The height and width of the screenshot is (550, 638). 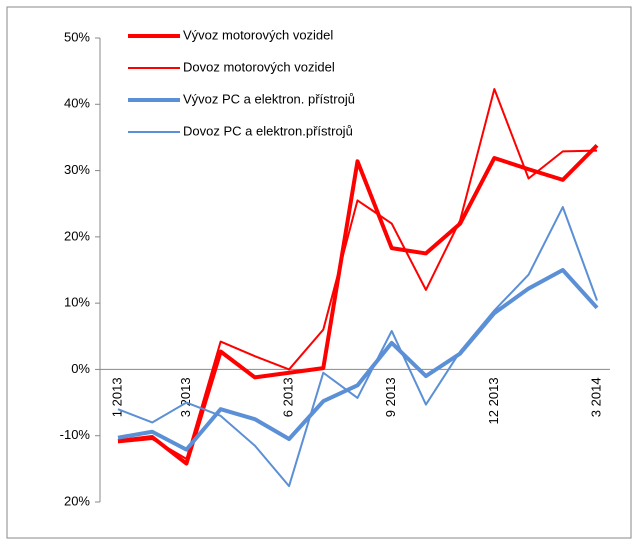 What do you see at coordinates (116, 397) in the screenshot?
I see `x-tick-label: 1 2013` at bounding box center [116, 397].